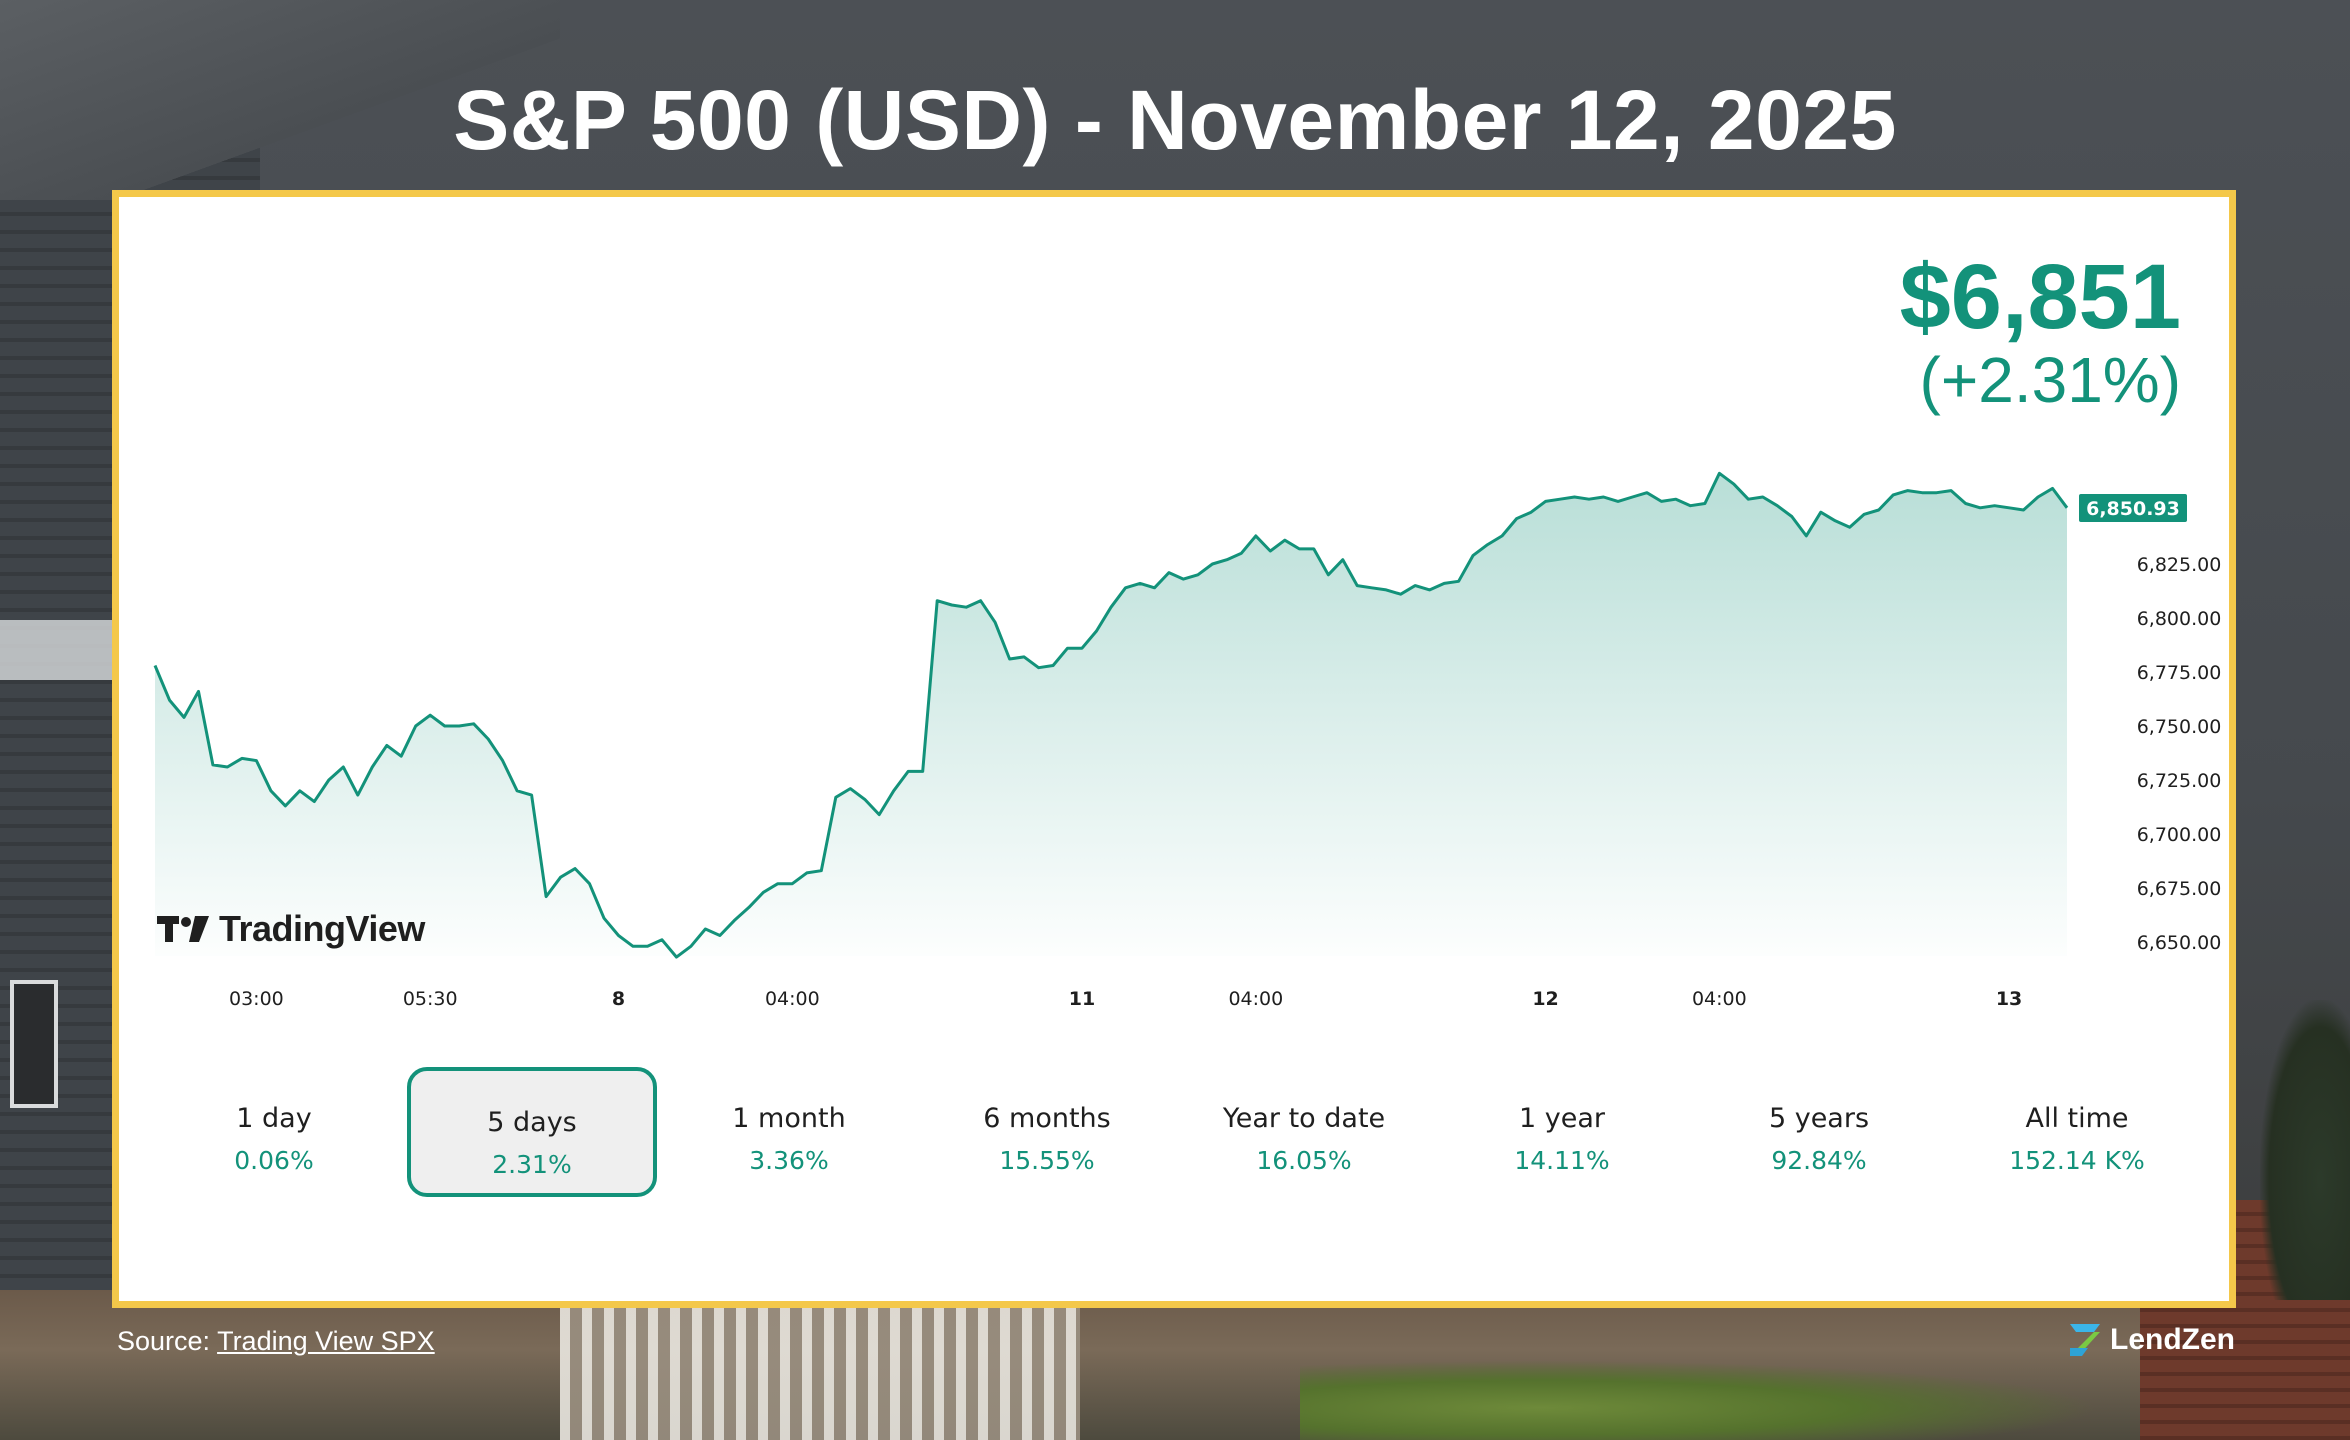 The width and height of the screenshot is (2350, 1440). I want to click on roof, so click(280, 100).